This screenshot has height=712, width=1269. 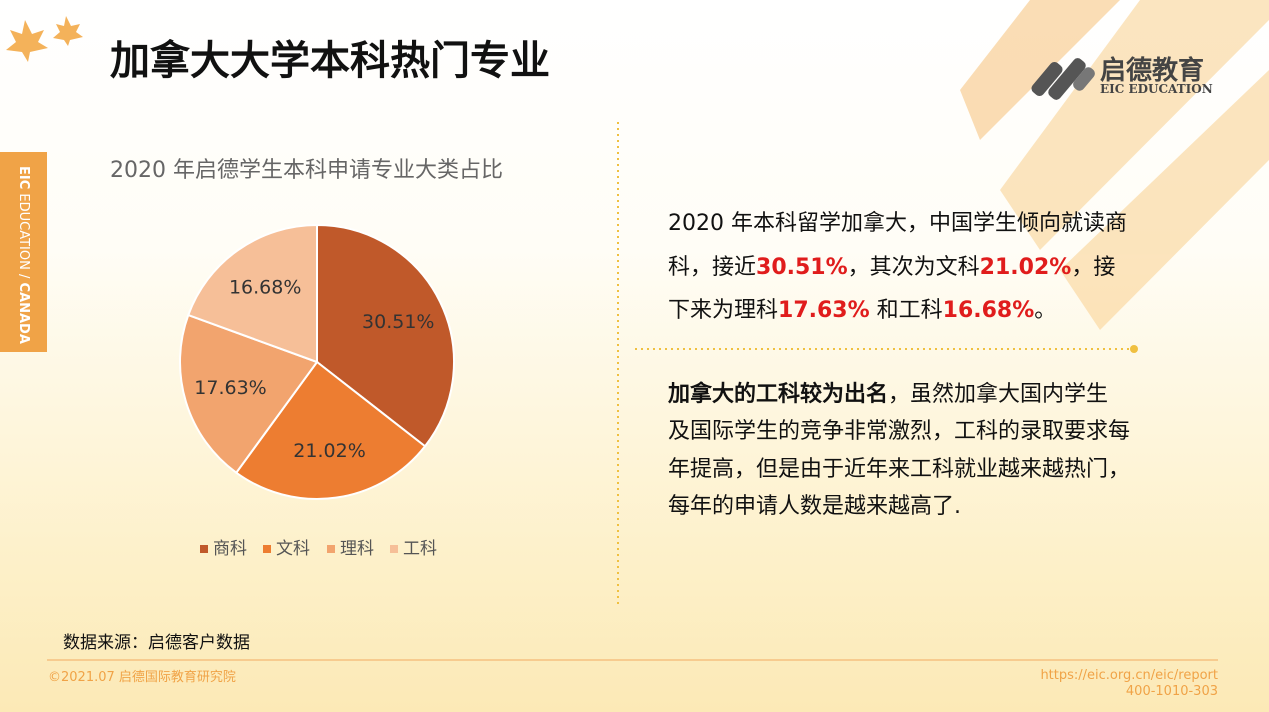 I want to click on leaves, so click(x=44, y=39).